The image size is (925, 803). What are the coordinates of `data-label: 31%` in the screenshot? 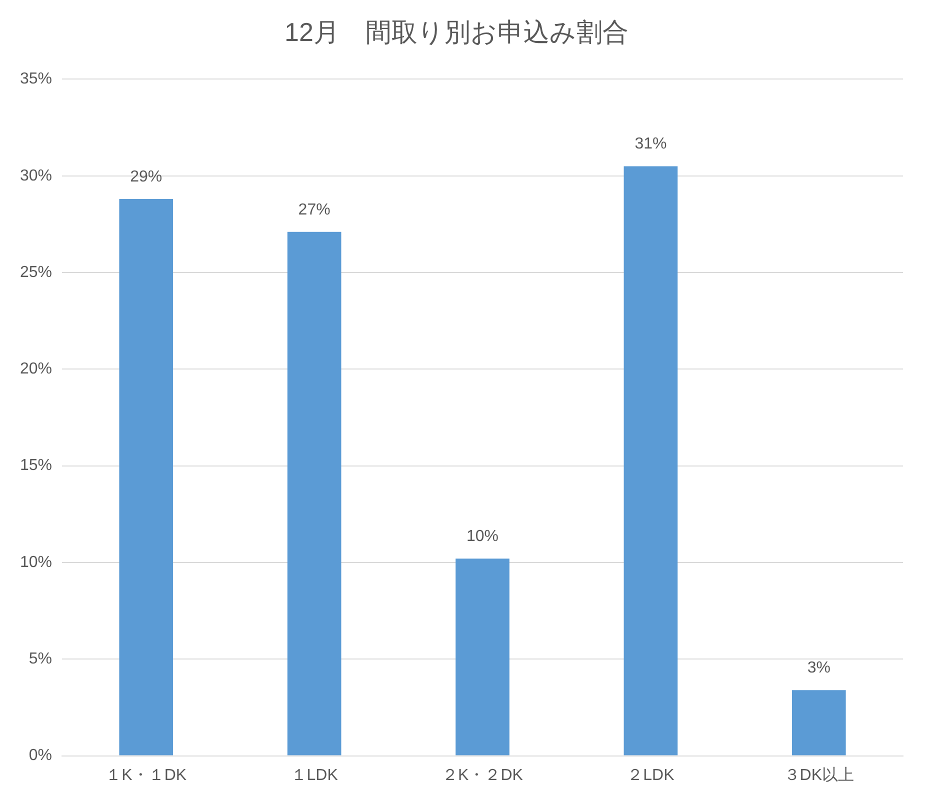 It's located at (650, 144).